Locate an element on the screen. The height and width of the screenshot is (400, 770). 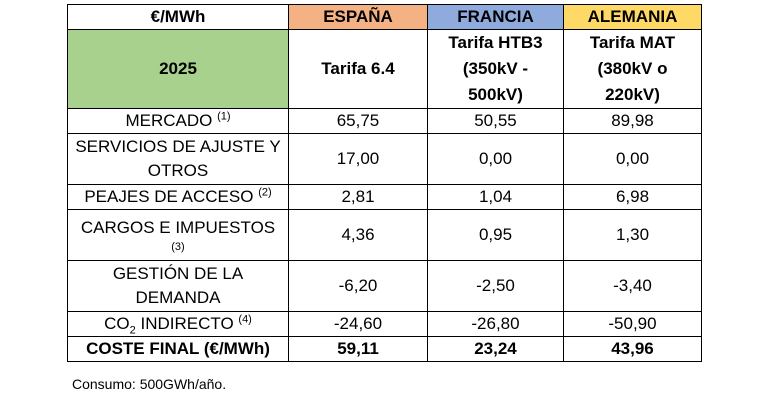
value-alemania-servicios: 0,00 is located at coordinates (632, 159).